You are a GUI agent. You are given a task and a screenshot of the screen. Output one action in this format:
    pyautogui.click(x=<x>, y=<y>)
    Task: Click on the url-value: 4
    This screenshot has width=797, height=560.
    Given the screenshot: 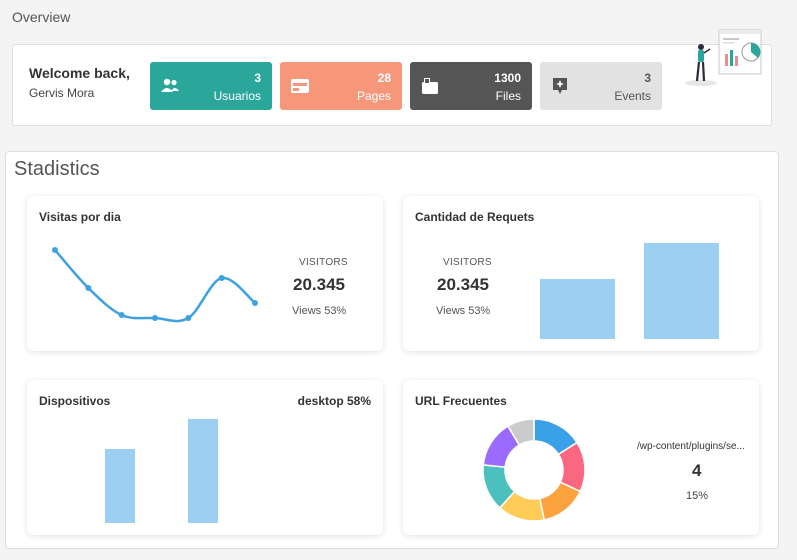 What is the action you would take?
    pyautogui.click(x=697, y=470)
    